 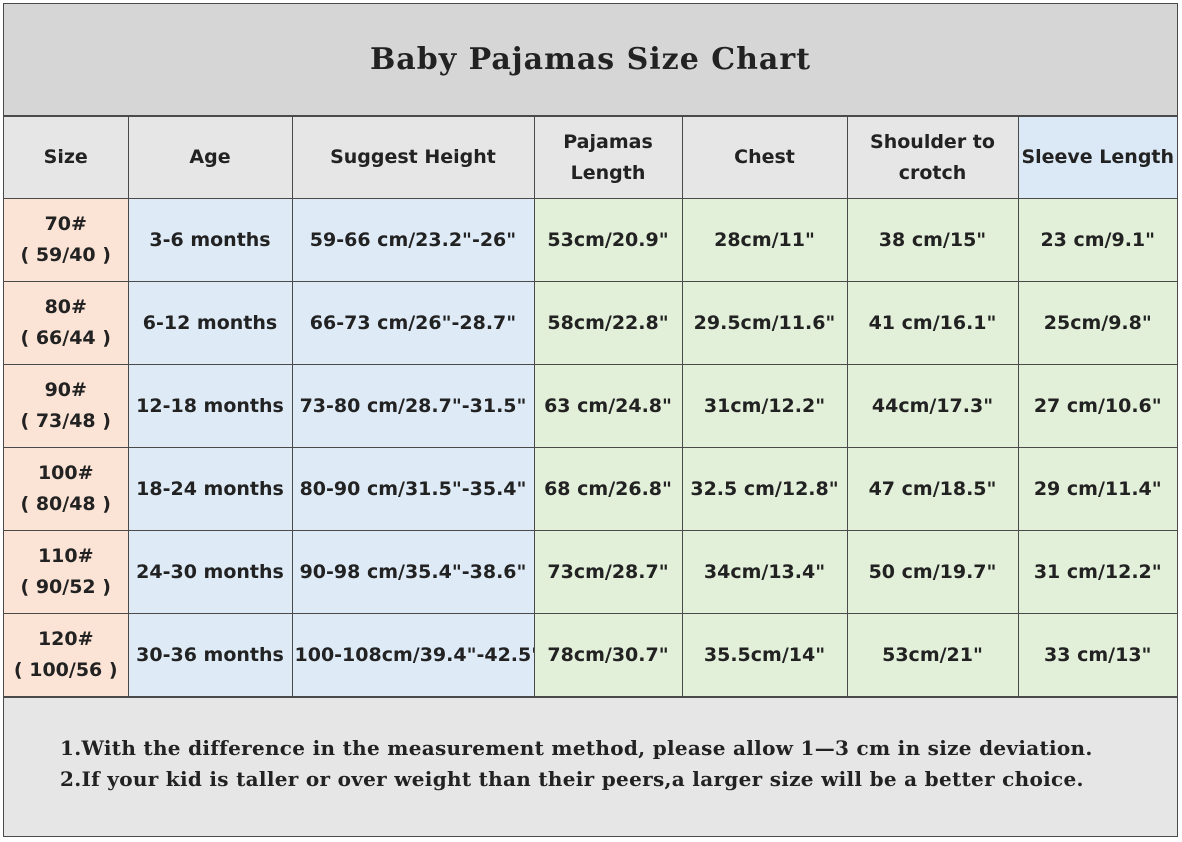 What do you see at coordinates (210, 240) in the screenshot?
I see `cell-age: 3-6 months` at bounding box center [210, 240].